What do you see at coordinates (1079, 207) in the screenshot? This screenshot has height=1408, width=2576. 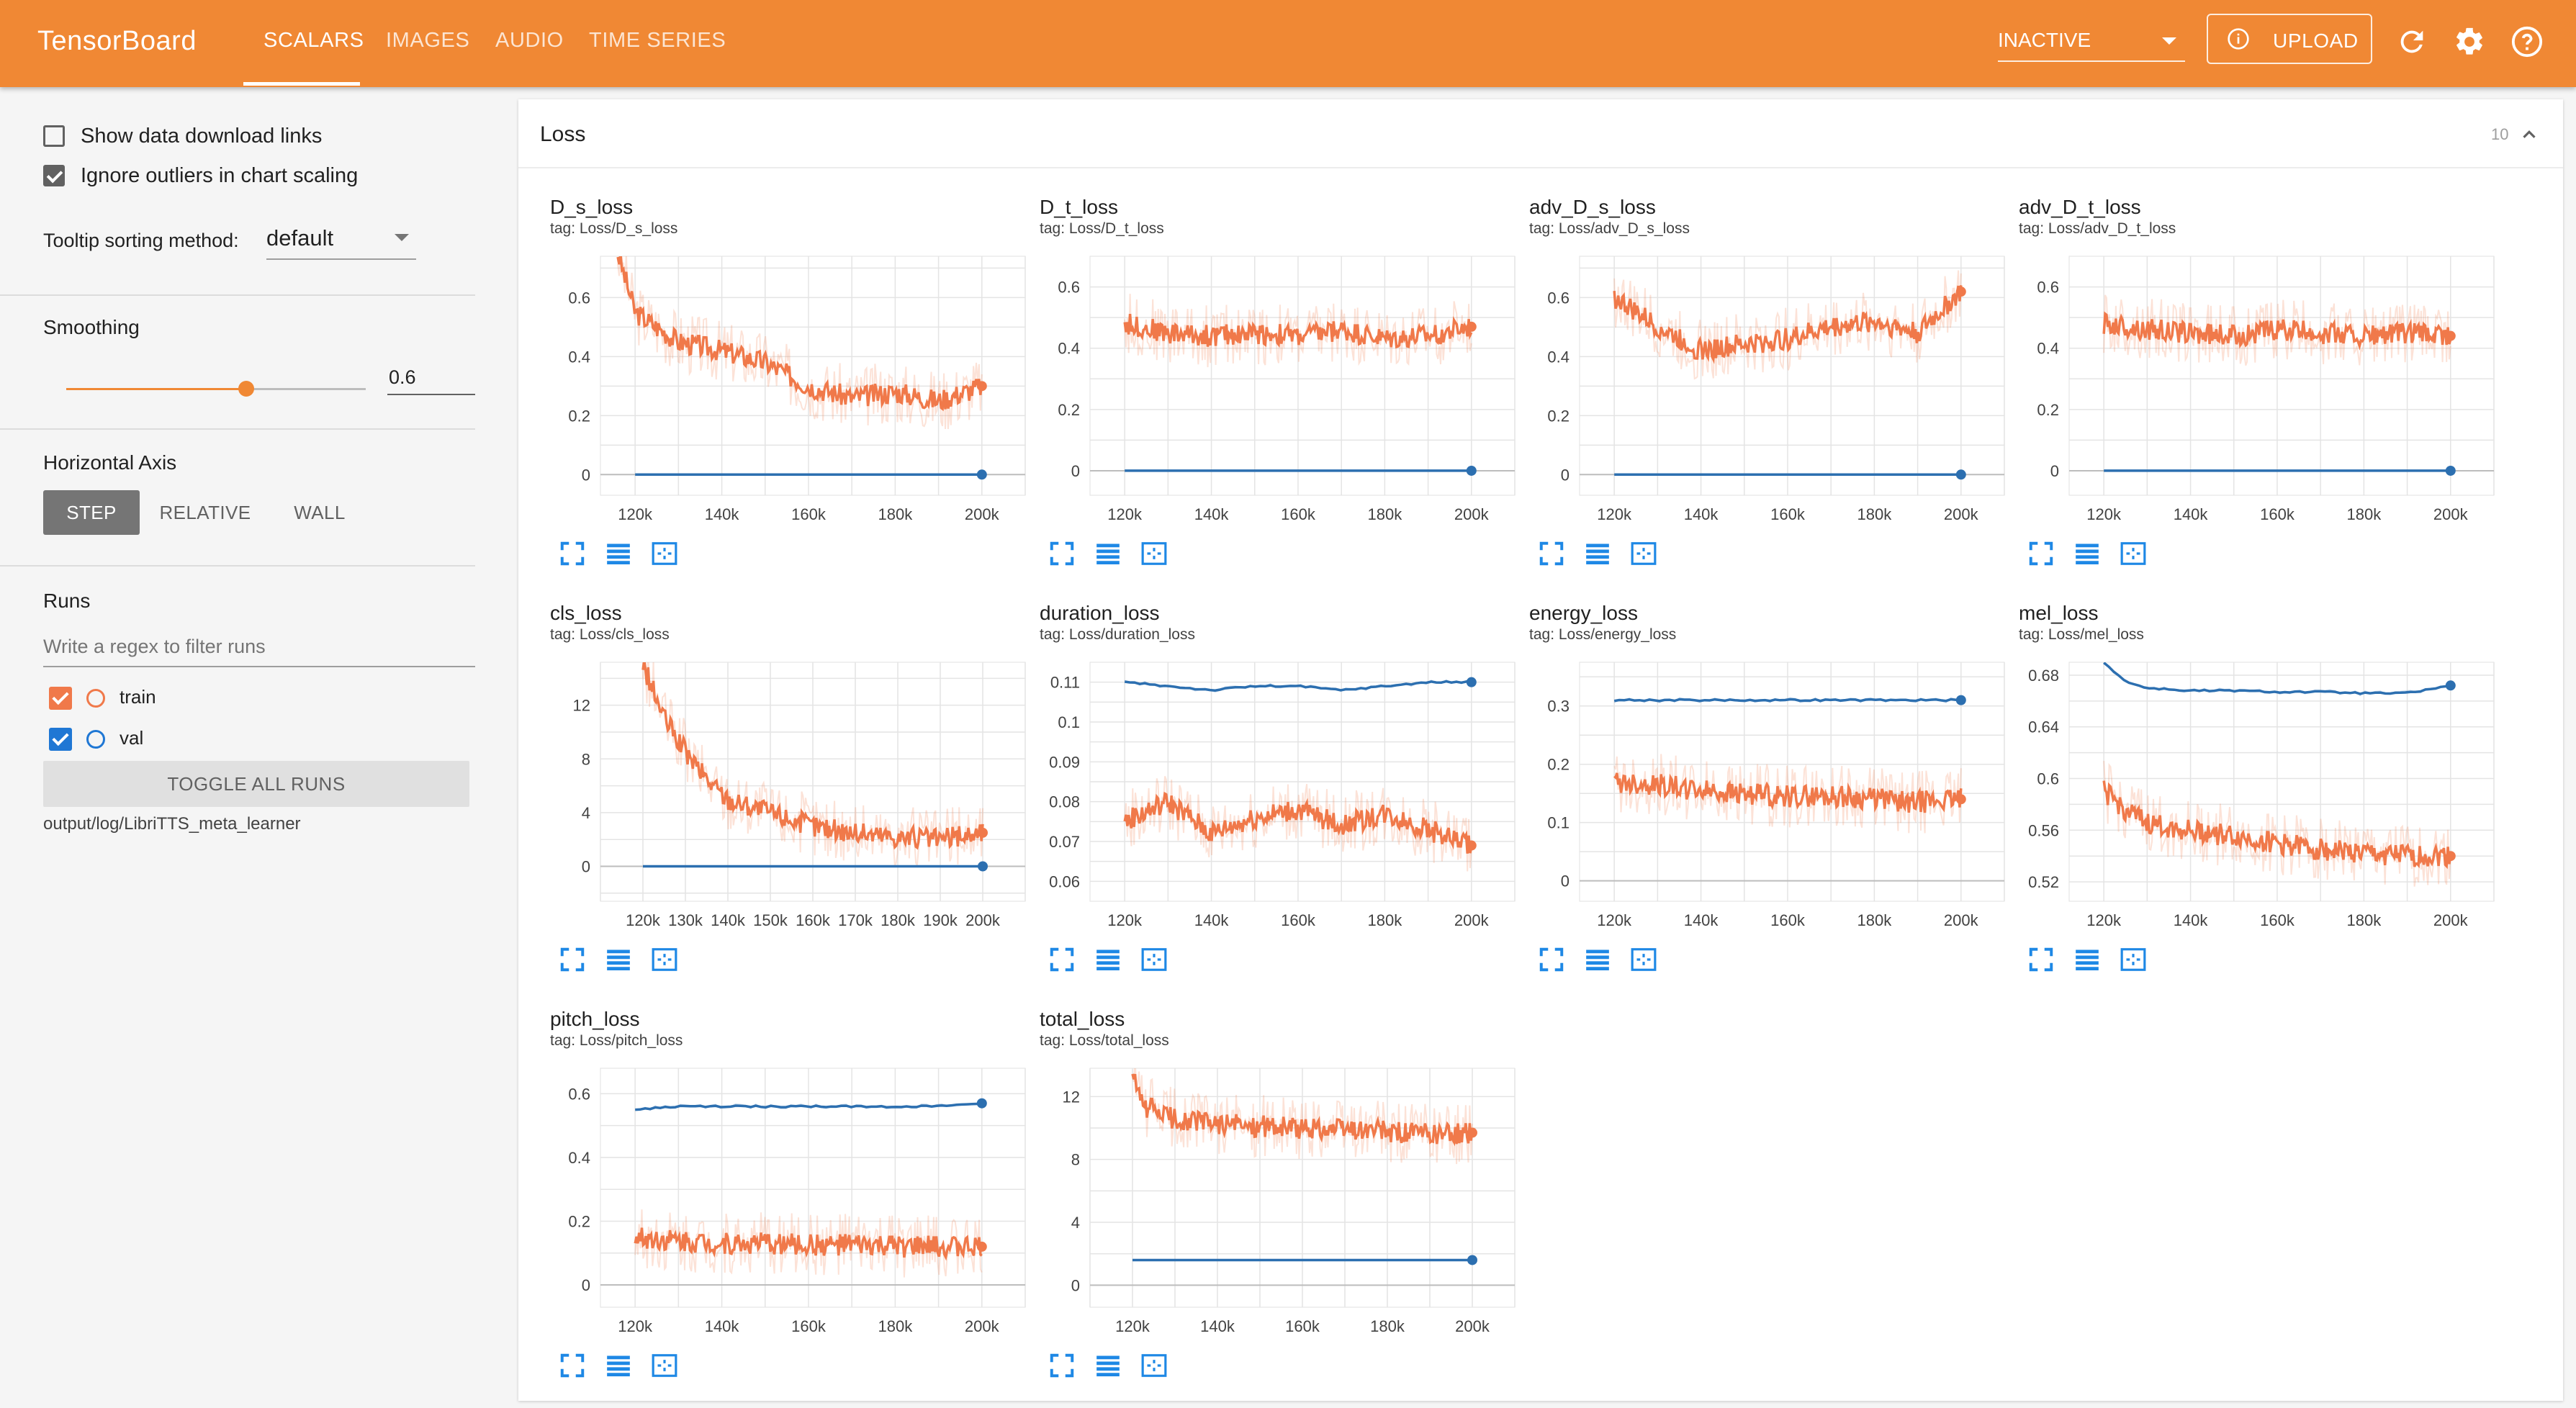 I see `chart-title: D_t_loss` at bounding box center [1079, 207].